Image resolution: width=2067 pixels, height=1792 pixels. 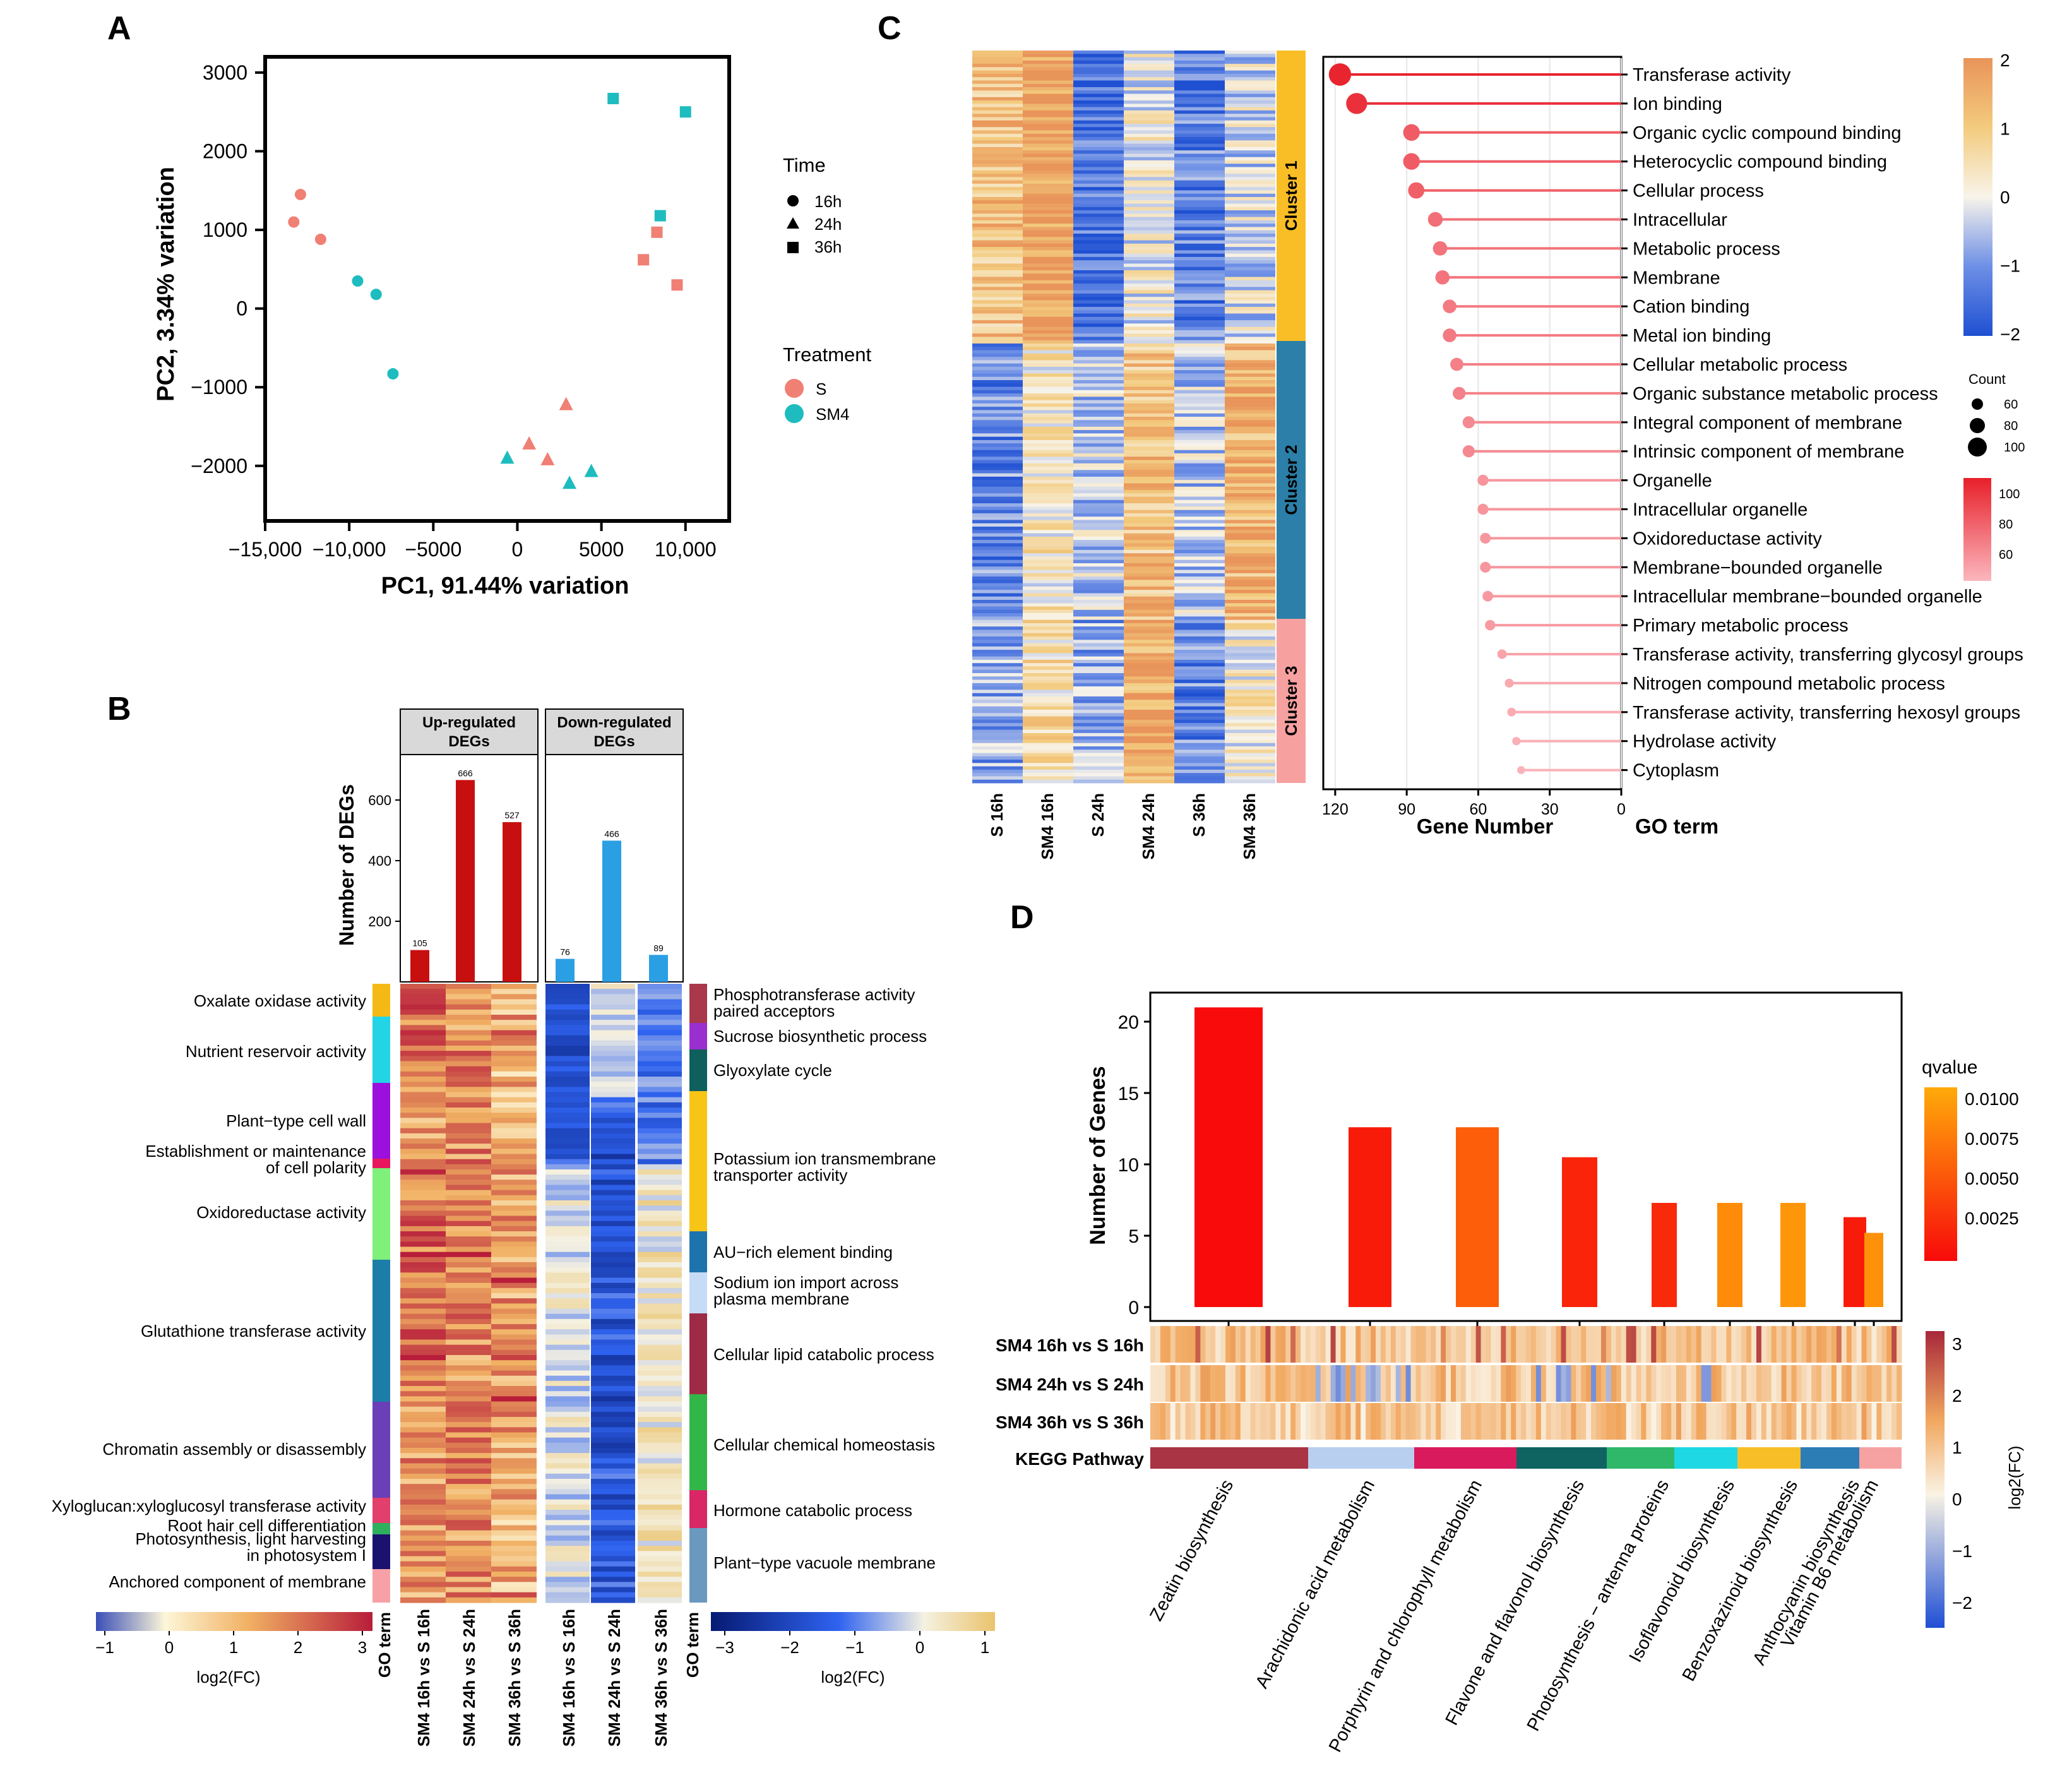 What do you see at coordinates (1988, 379) in the screenshot?
I see `count-legend-title: Count` at bounding box center [1988, 379].